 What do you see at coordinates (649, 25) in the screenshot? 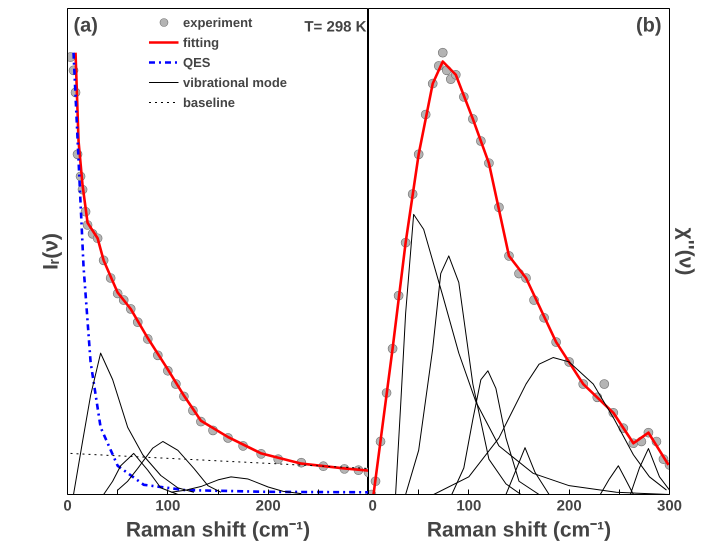
I see `text: (b)` at bounding box center [649, 25].